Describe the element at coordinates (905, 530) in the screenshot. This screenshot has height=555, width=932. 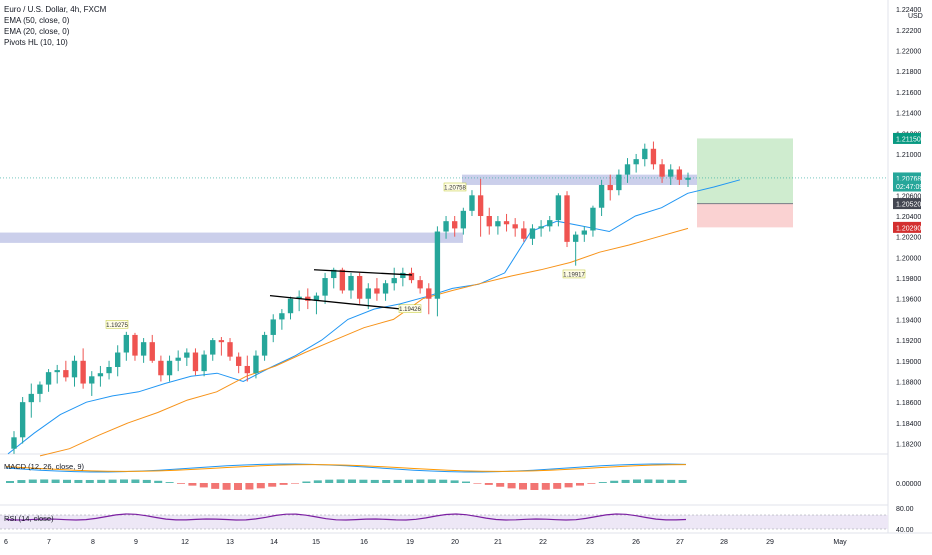
I see `rsi-tick: 40.00` at that location.